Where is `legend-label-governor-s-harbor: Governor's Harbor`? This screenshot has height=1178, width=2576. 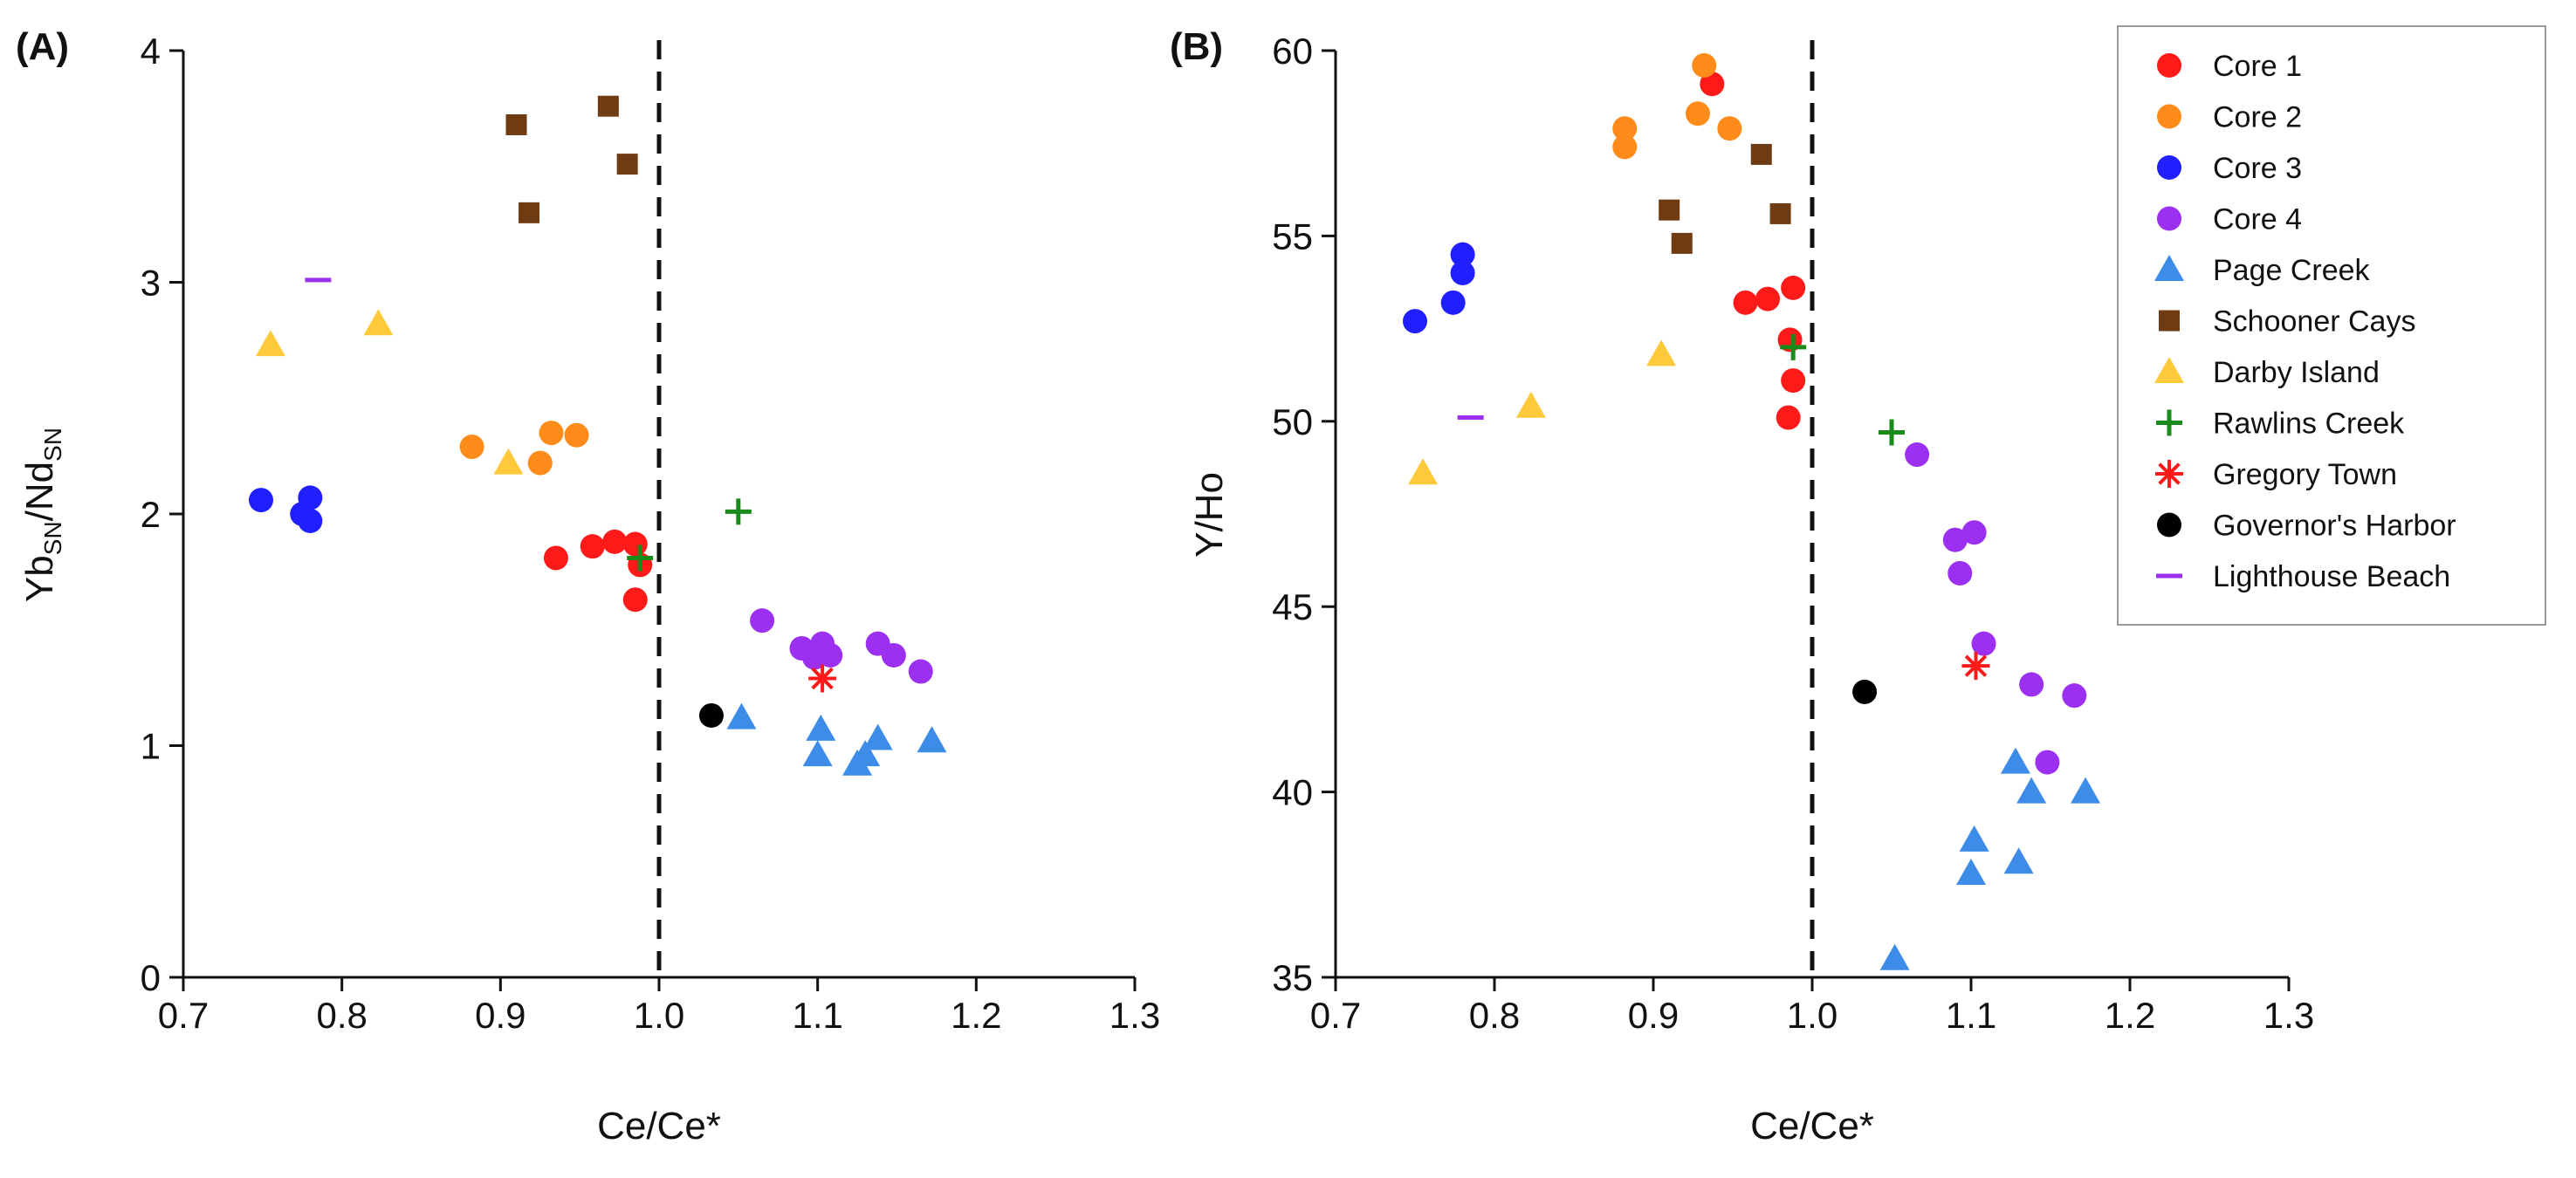 legend-label-governor-s-harbor: Governor's Harbor is located at coordinates (2334, 526).